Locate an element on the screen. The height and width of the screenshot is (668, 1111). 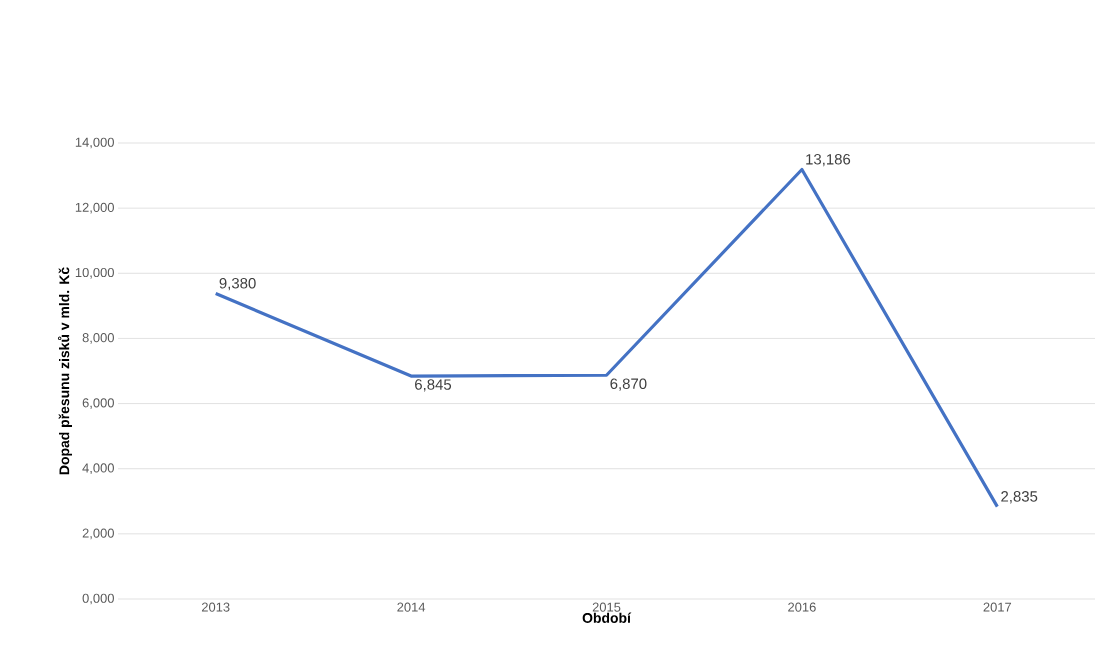
x-tick-label: 2014 is located at coordinates (411, 607).